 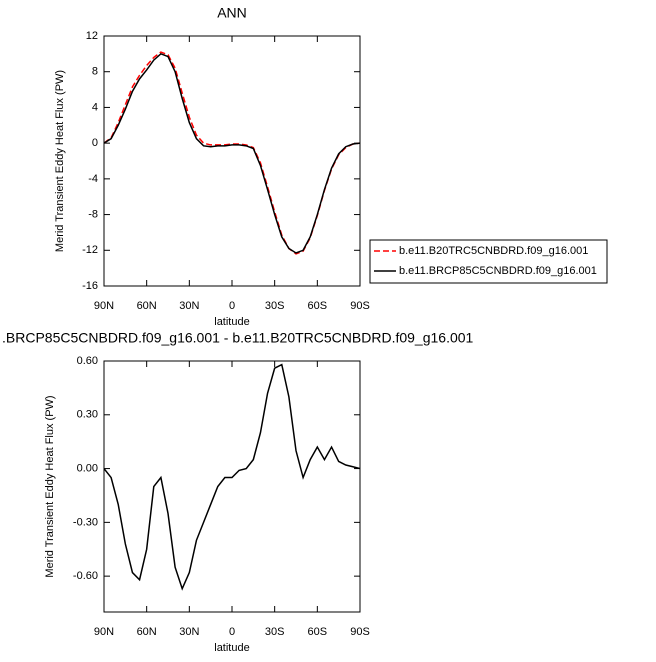 What do you see at coordinates (85, 576) in the screenshot?
I see `y-tick-label: -0.60` at bounding box center [85, 576].